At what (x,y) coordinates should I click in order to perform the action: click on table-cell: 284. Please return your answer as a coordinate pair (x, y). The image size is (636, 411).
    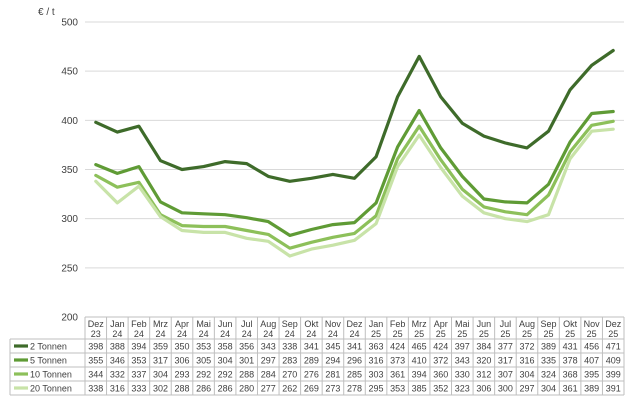
    Looking at the image, I should click on (268, 374).